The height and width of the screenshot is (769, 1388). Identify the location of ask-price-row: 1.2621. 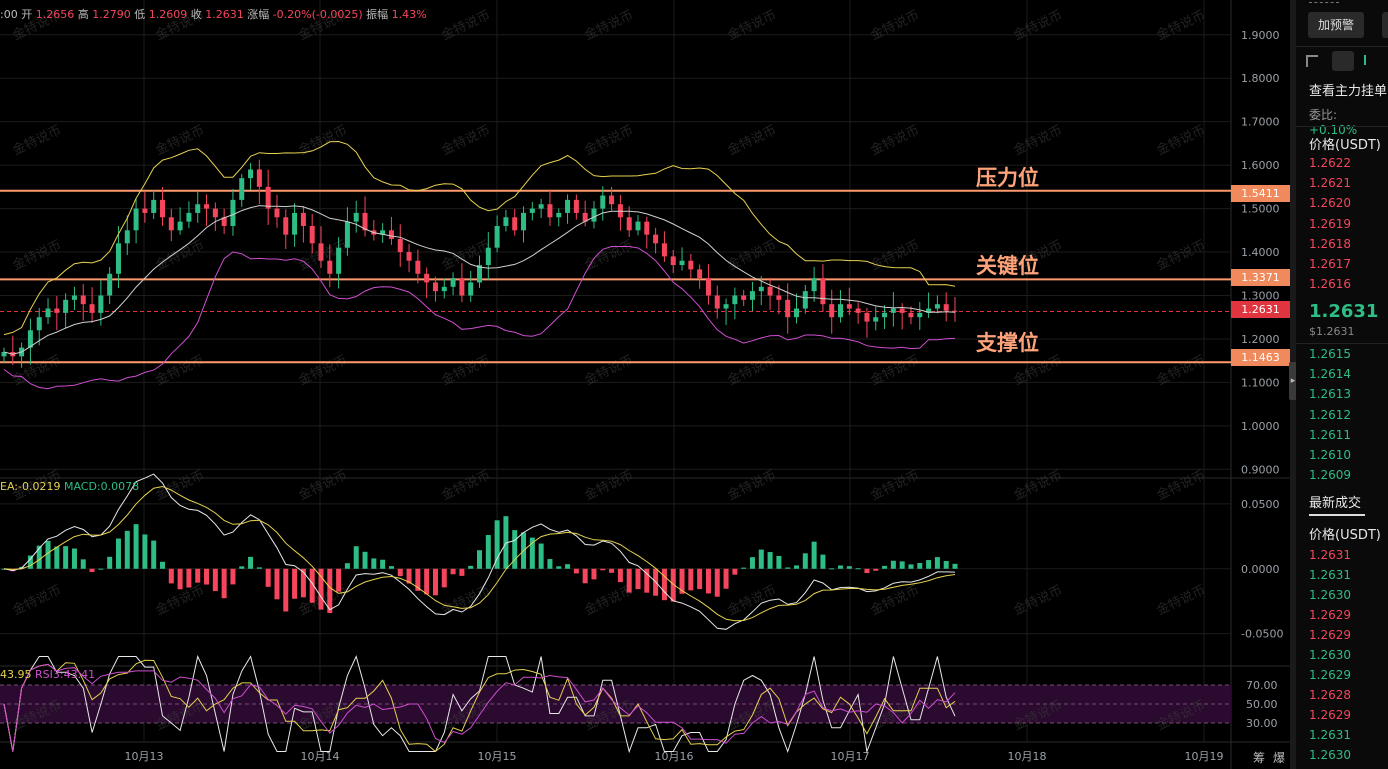
(1330, 183).